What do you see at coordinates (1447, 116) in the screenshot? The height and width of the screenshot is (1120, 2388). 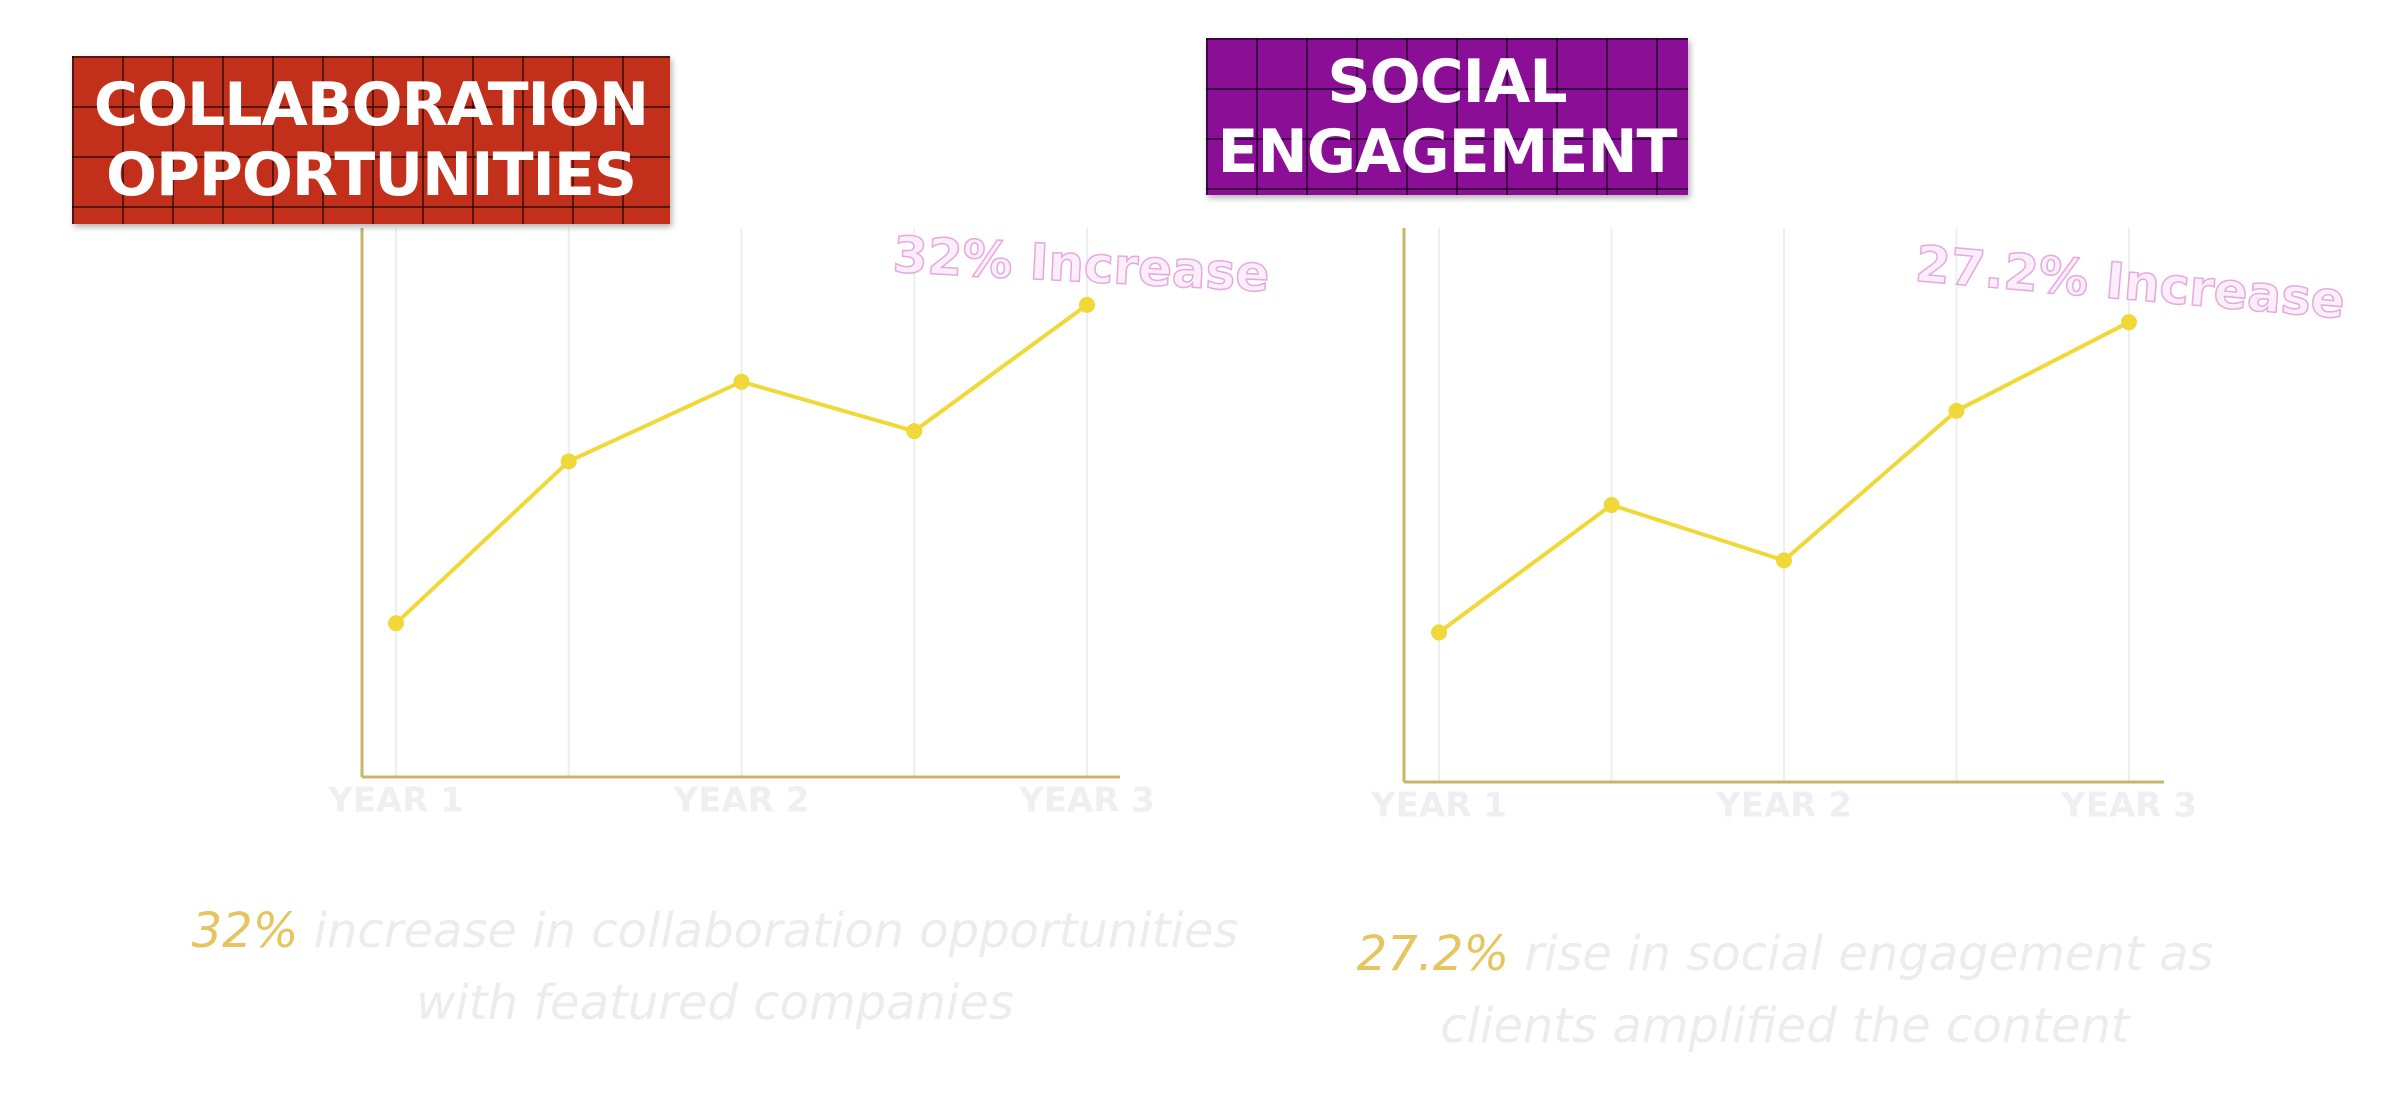 I see `chart-title: SOCIAL ENGAGEMENT` at bounding box center [1447, 116].